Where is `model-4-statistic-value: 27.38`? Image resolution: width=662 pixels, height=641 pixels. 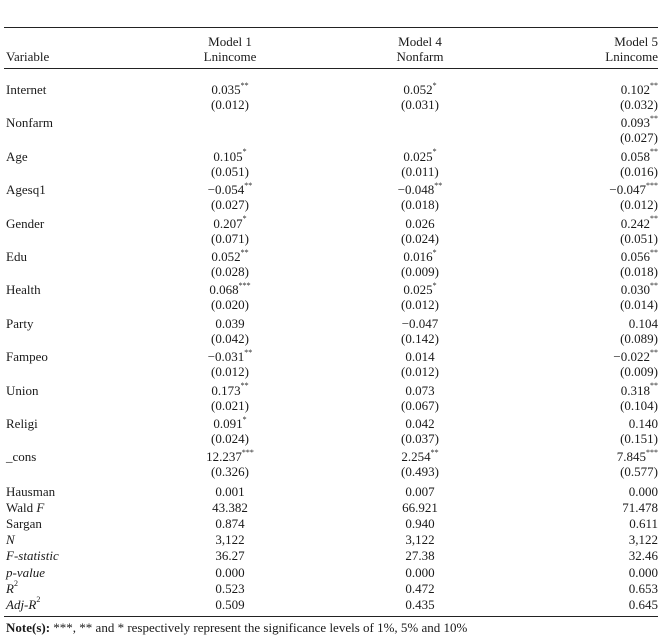 model-4-statistic-value: 27.38 is located at coordinates (420, 556).